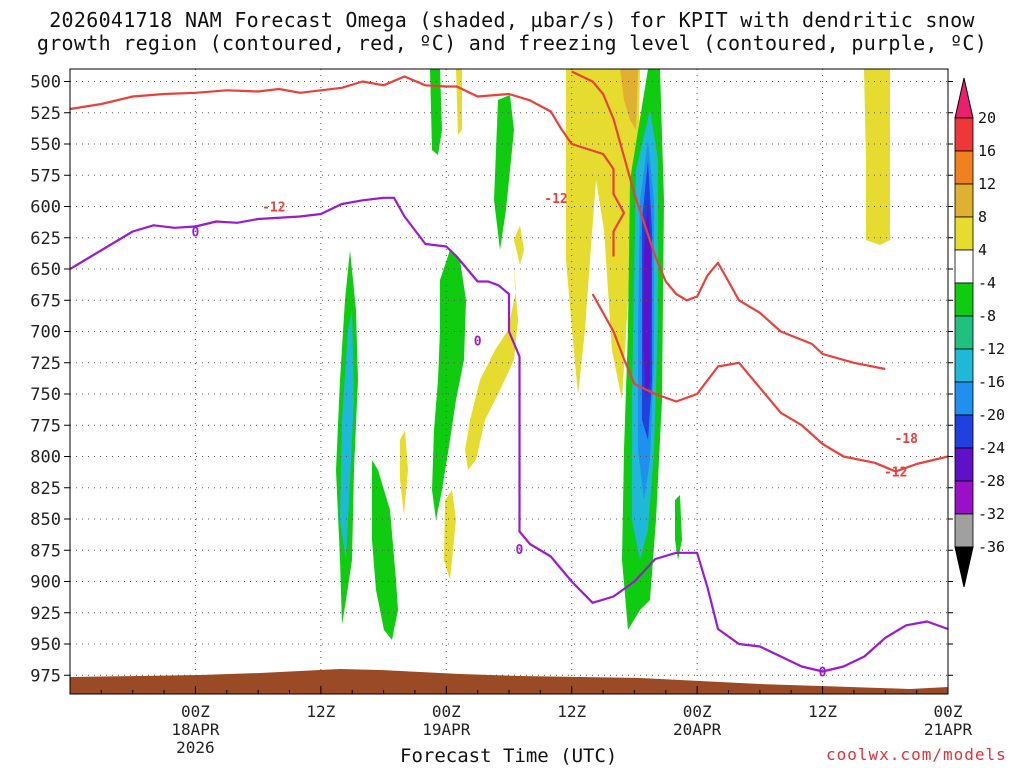 Image resolution: width=1024 pixels, height=768 pixels. What do you see at coordinates (906, 439) in the screenshot?
I see `contour-label: -18` at bounding box center [906, 439].